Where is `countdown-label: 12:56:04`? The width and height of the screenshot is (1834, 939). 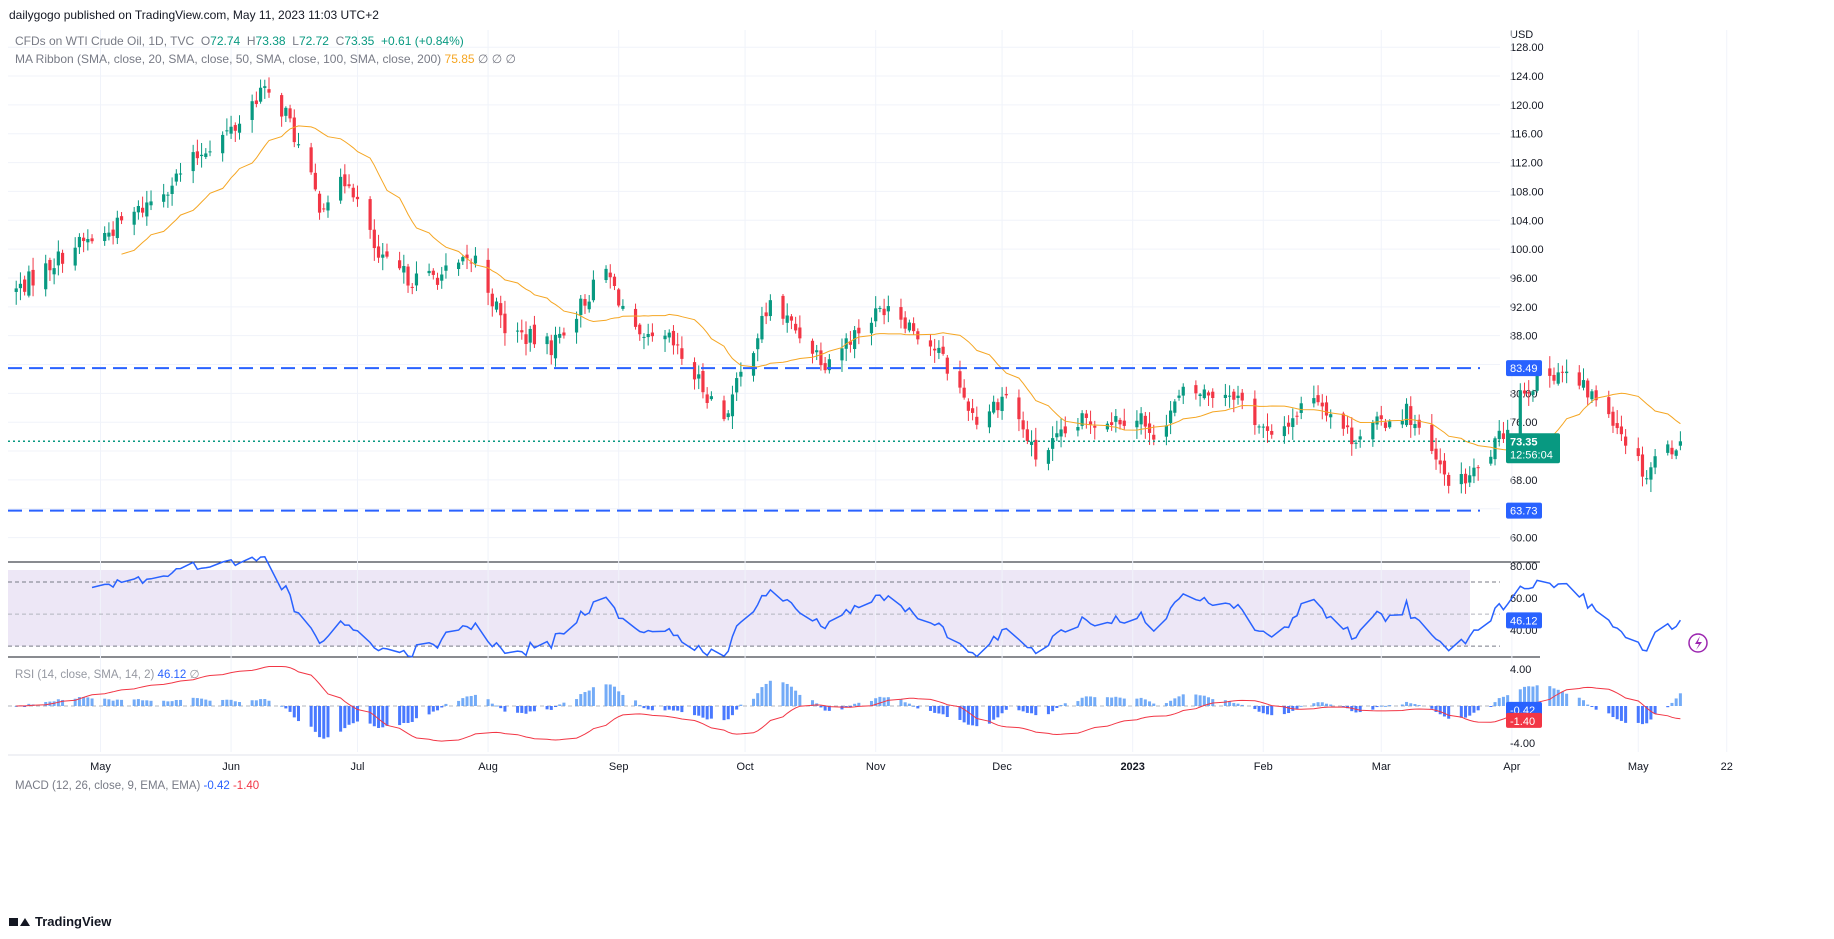 countdown-label: 12:56:04 is located at coordinates (1531, 455).